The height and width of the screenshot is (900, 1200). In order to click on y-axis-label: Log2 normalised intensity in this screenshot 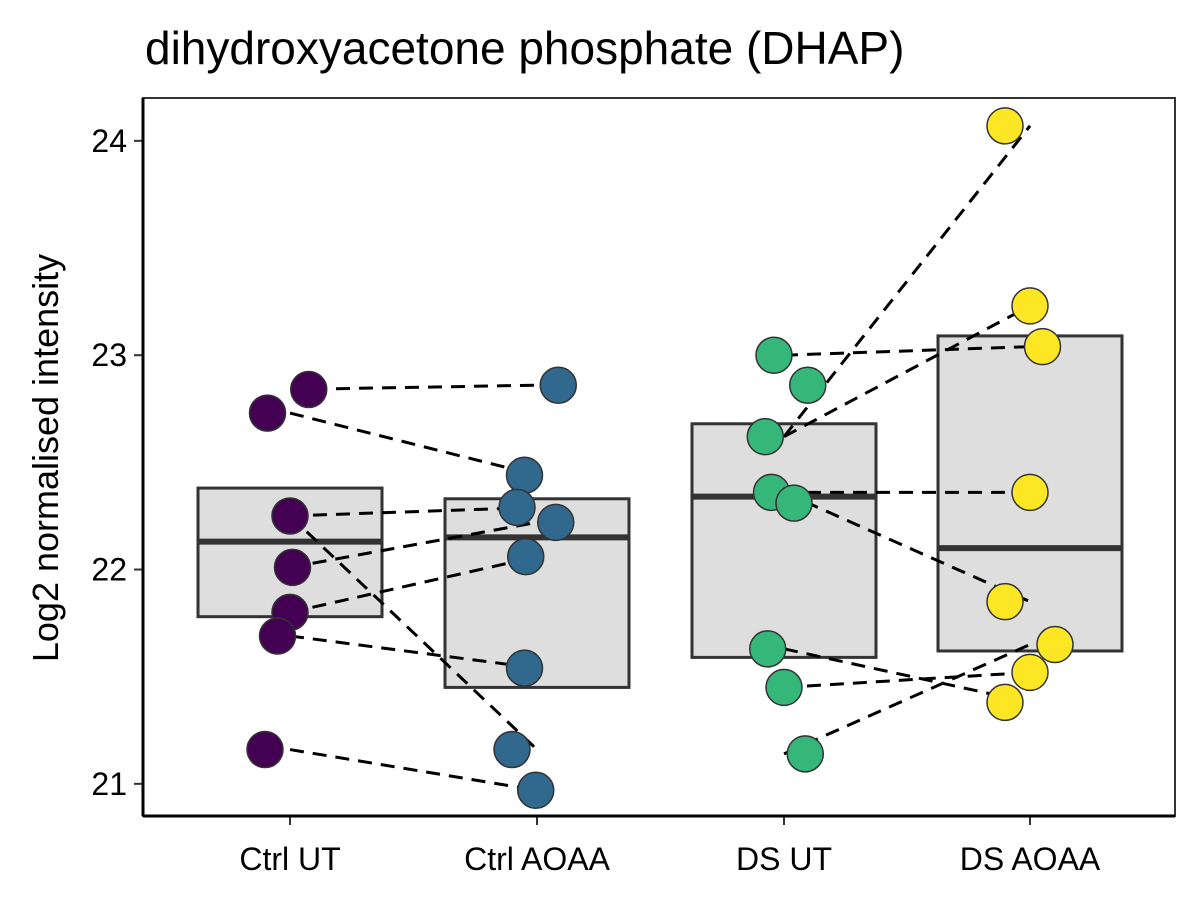, I will do `click(45, 458)`.